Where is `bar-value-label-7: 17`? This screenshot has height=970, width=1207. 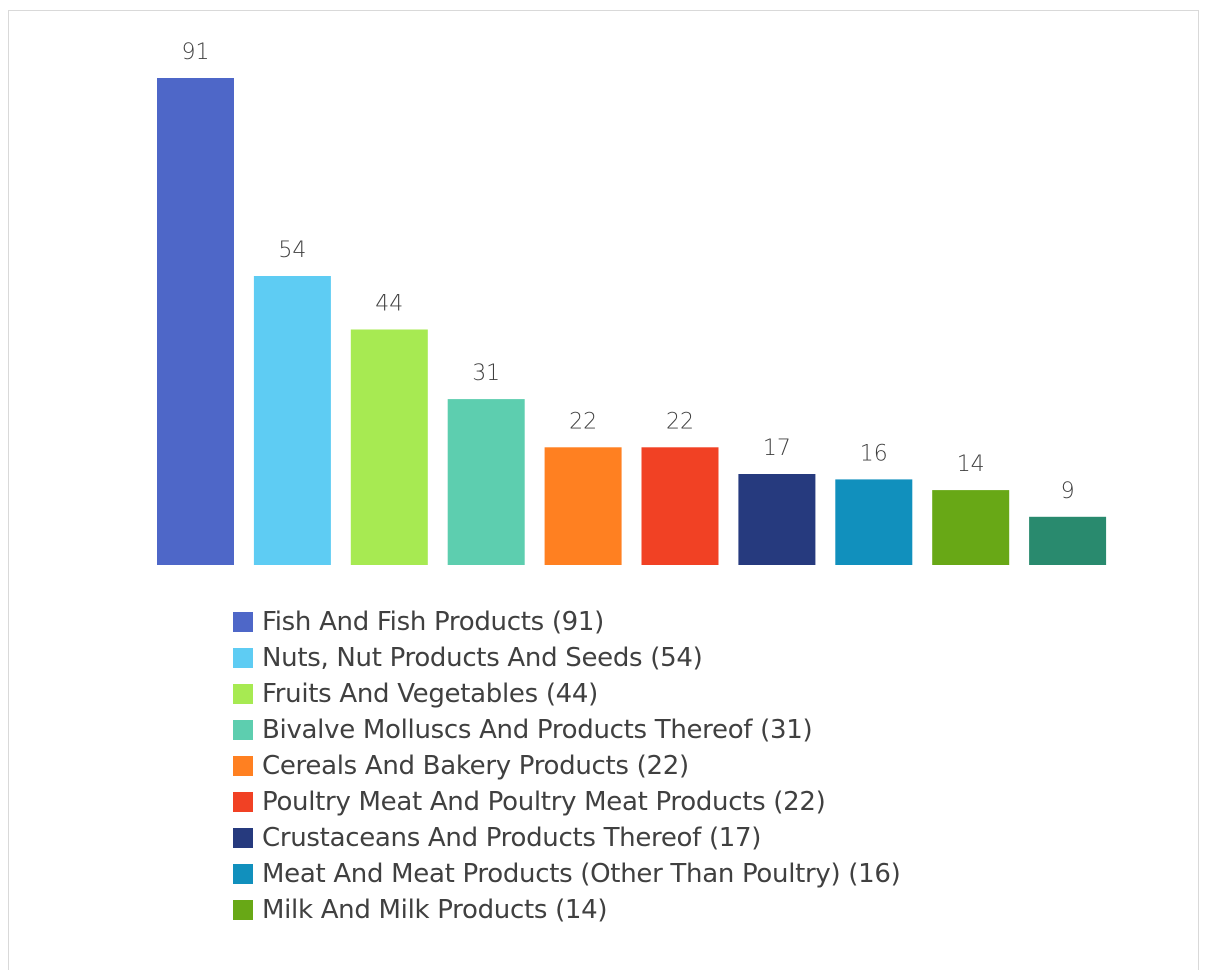
bar-value-label-7: 17 is located at coordinates (777, 448).